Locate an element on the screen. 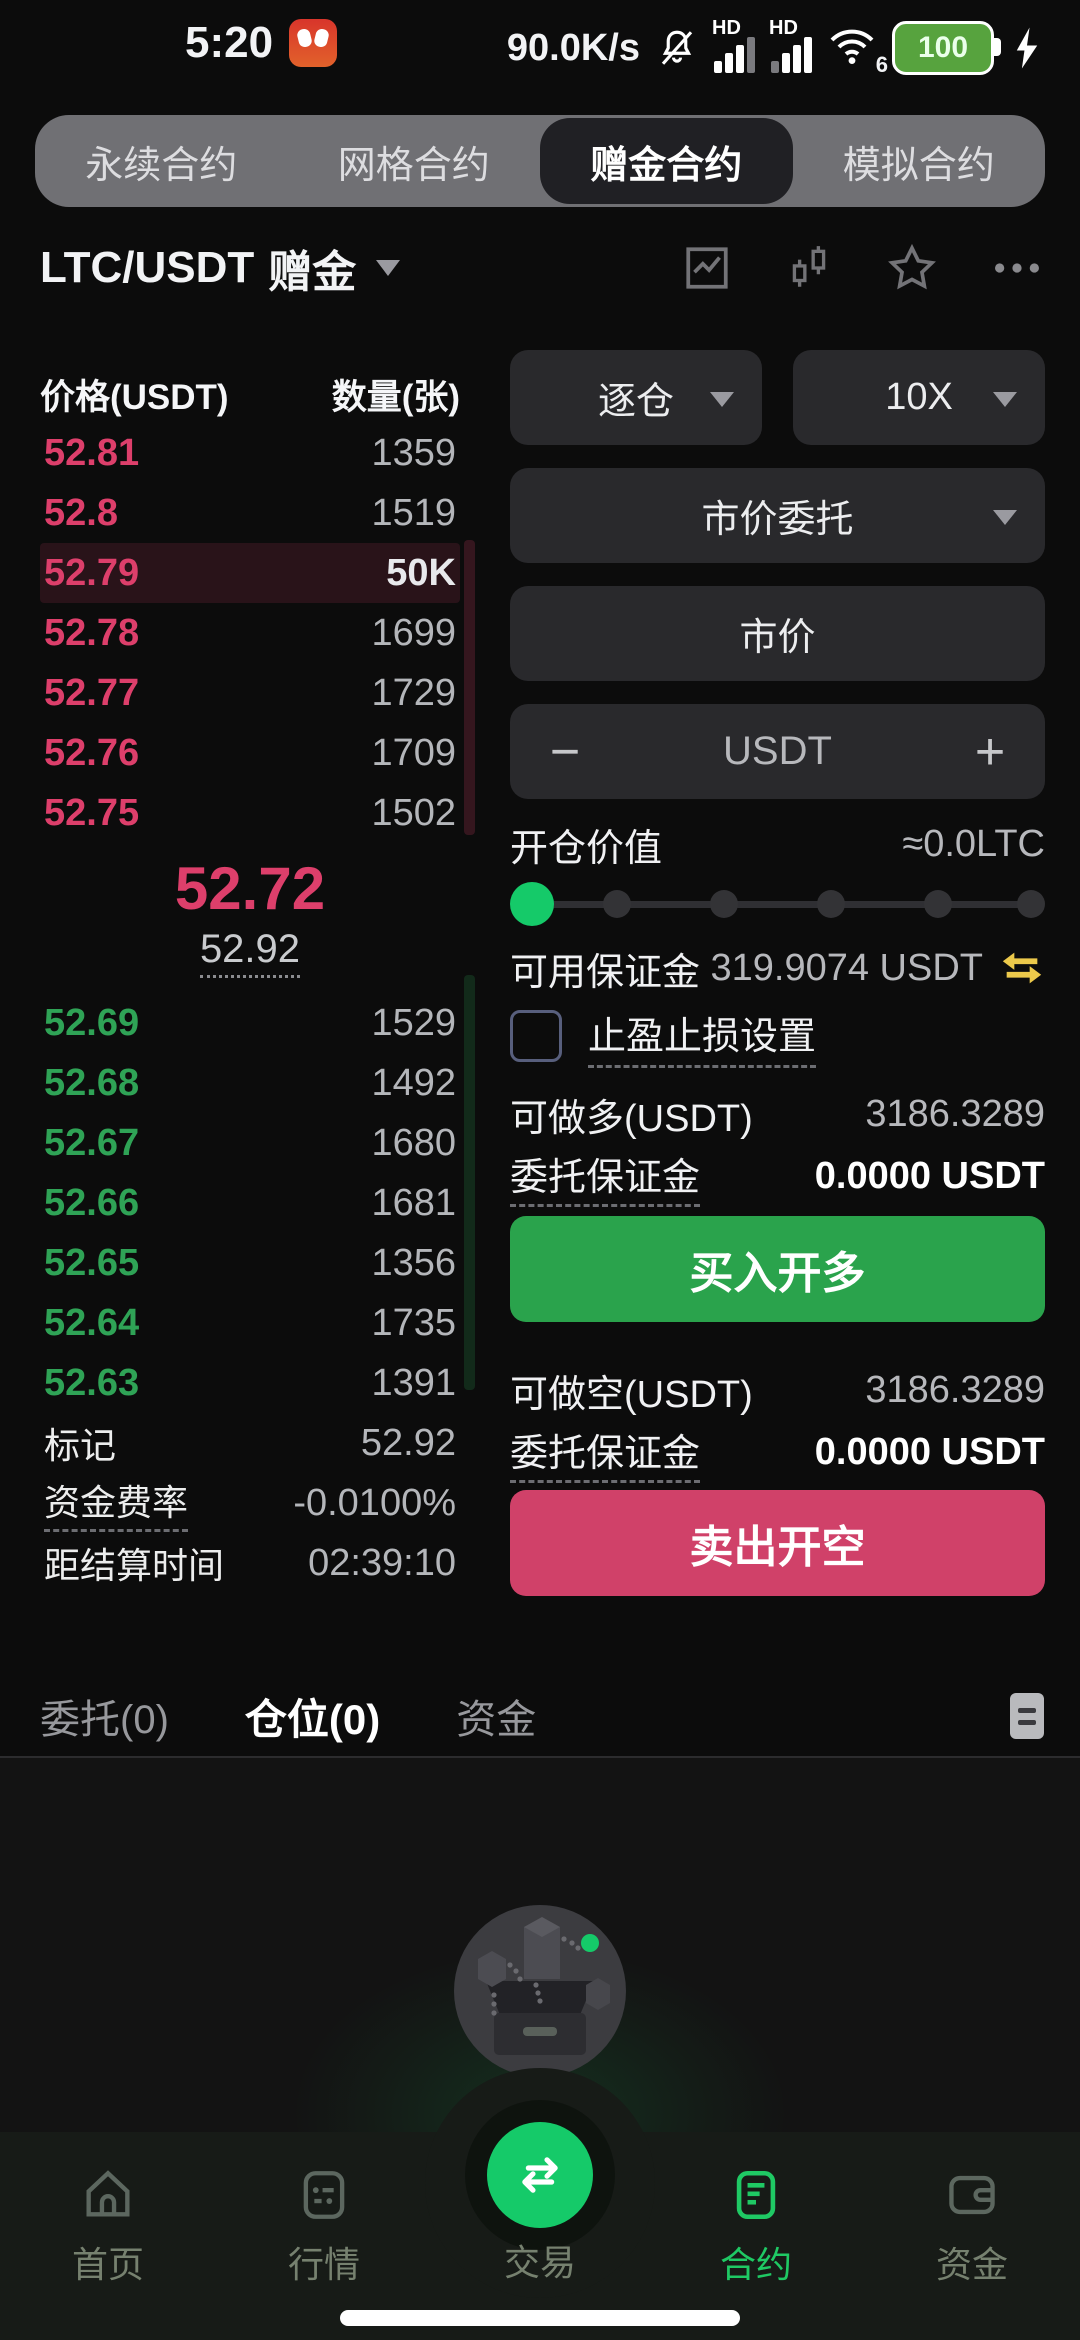 The height and width of the screenshot is (2340, 1080). section-divider is located at coordinates (540, 1757).